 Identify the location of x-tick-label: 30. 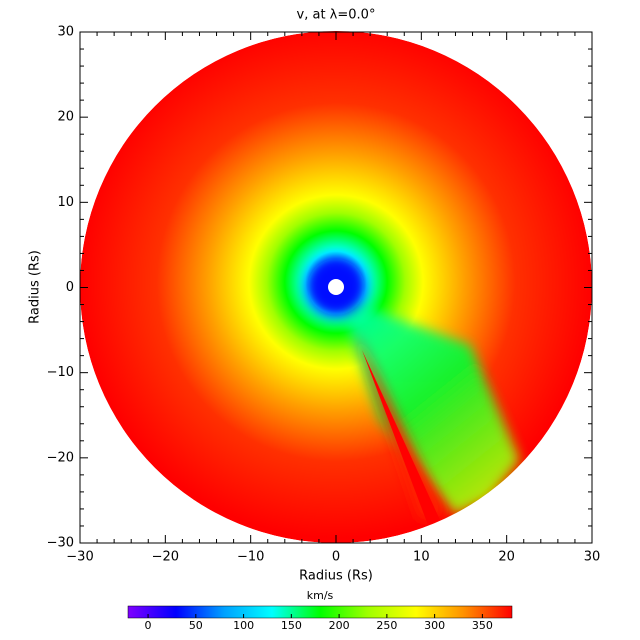
(592, 557).